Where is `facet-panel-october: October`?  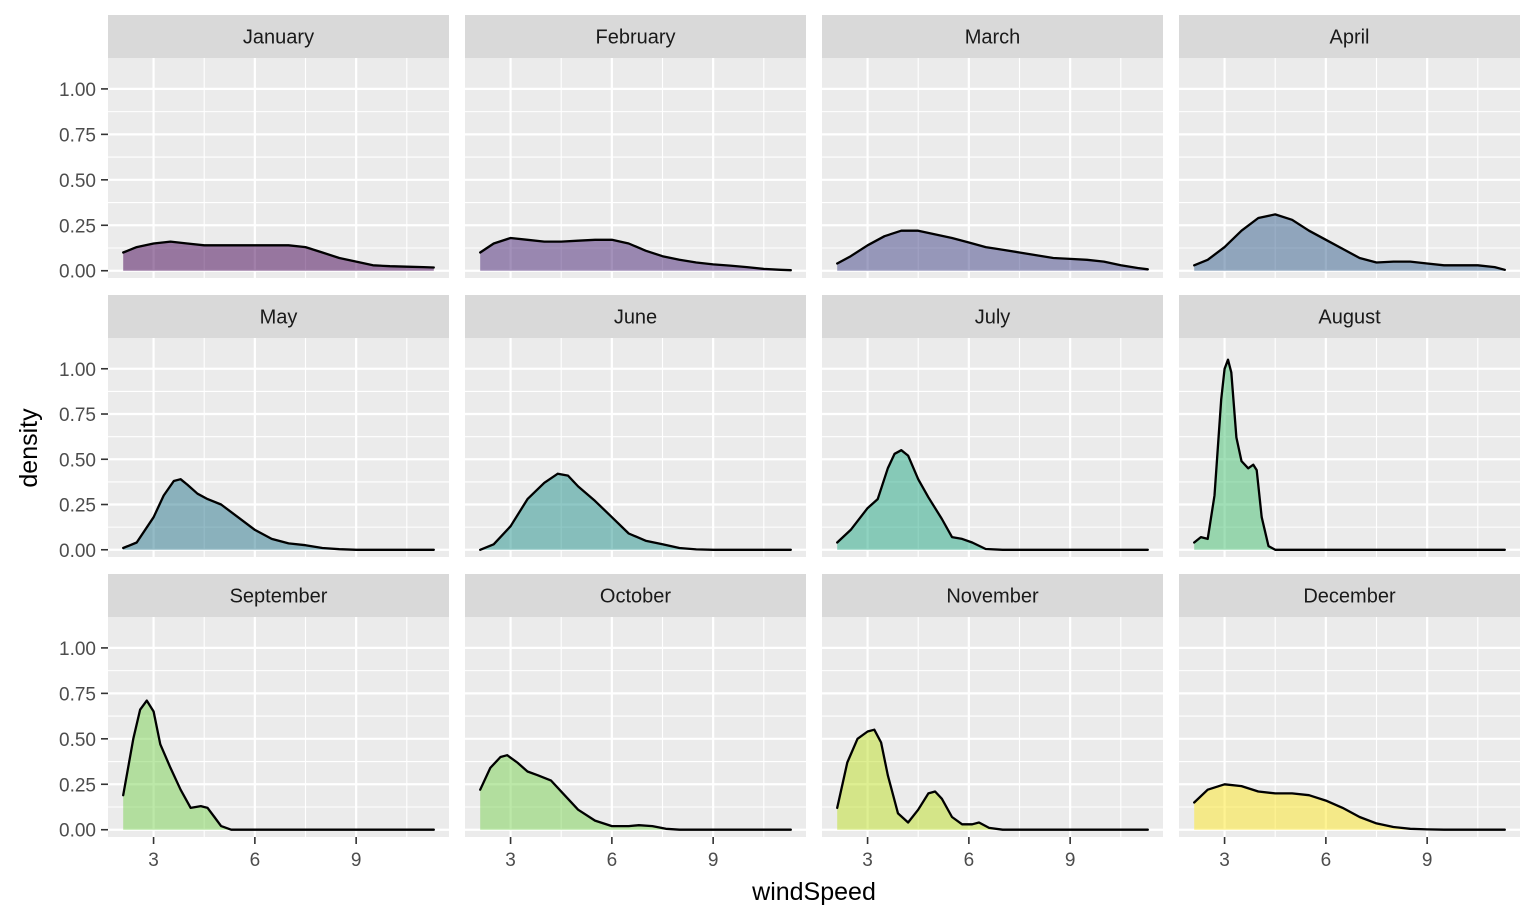 facet-panel-october: October is located at coordinates (635, 705).